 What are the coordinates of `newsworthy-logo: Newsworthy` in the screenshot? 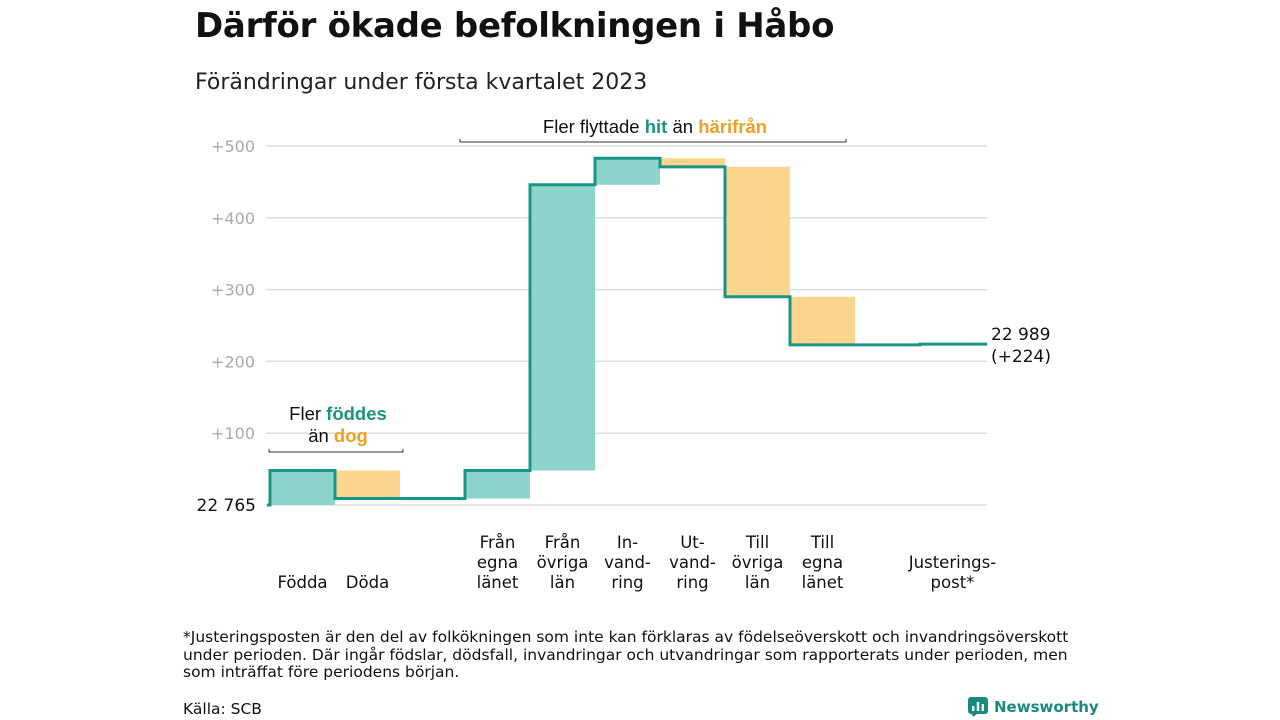 It's located at (1033, 707).